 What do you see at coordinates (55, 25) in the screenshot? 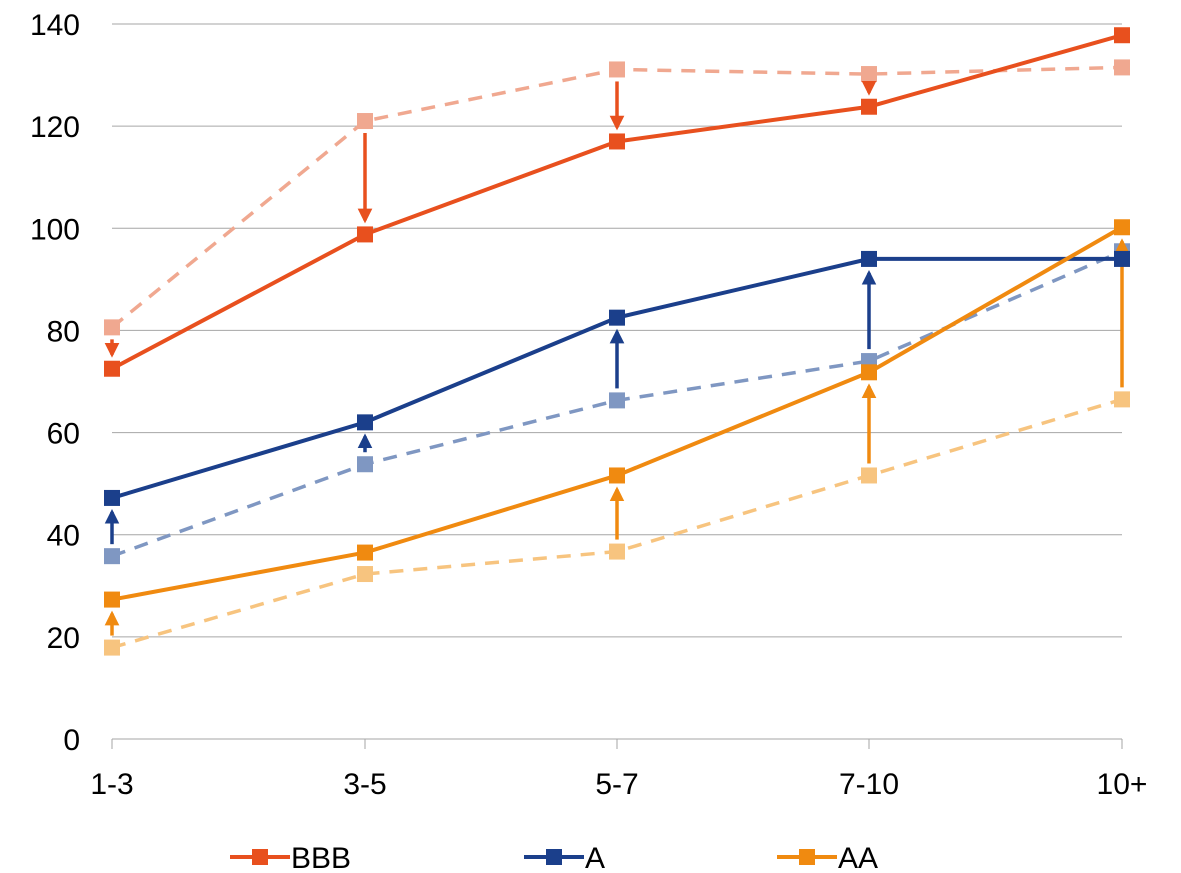
I see `y-tick-label: 140` at bounding box center [55, 25].